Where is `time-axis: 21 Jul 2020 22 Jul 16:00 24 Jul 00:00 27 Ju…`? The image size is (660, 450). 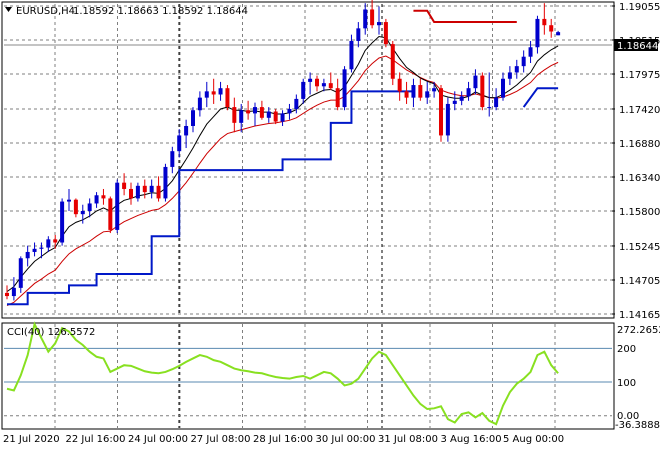
time-axis: 21 Jul 2020 22 Jul 16:00 24 Jul 00:00 27 Ju… is located at coordinates (283, 439).